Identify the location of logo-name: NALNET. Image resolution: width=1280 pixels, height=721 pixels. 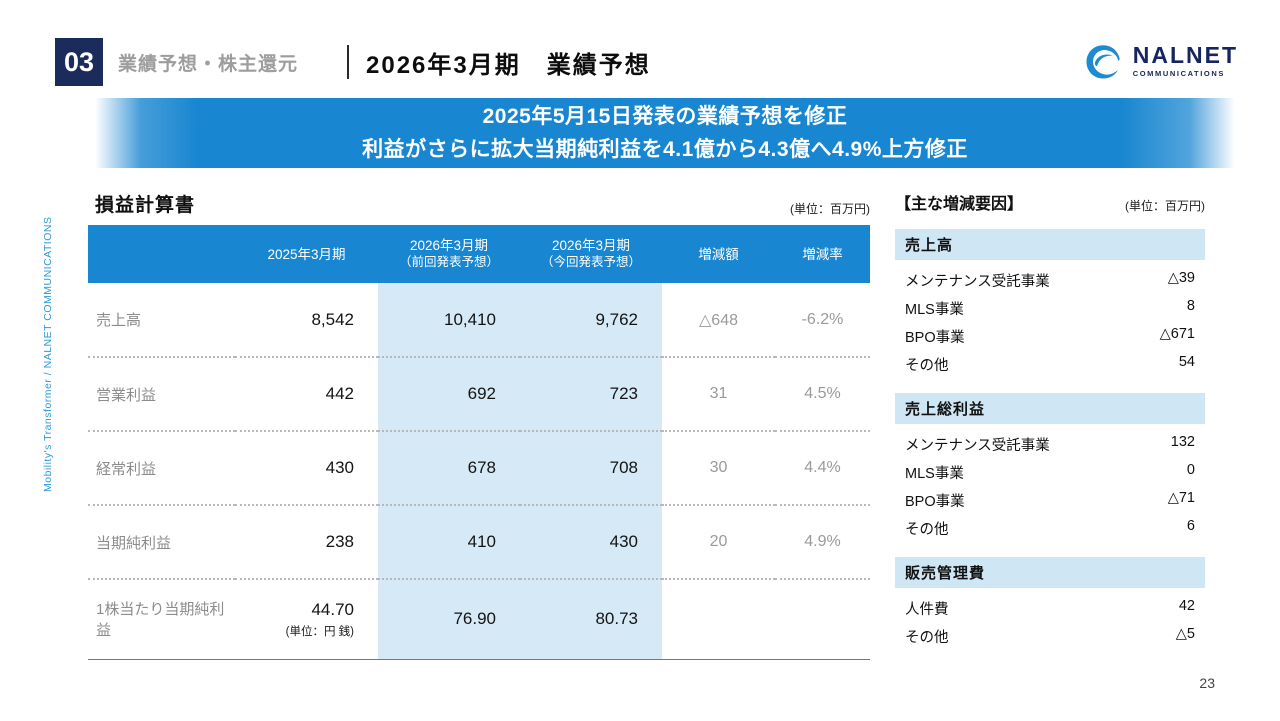
(1185, 55).